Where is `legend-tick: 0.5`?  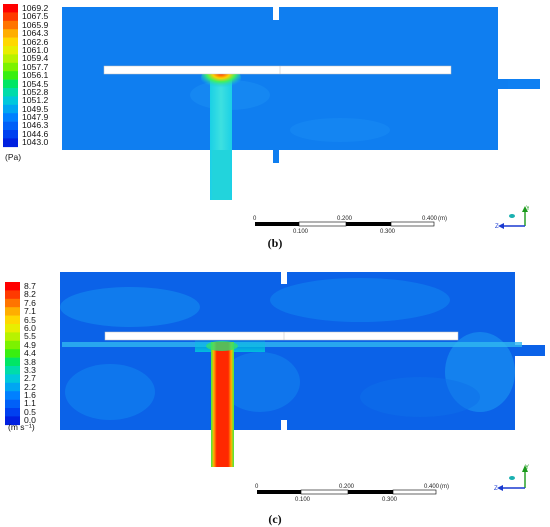
legend-tick: 0.5 is located at coordinates (30, 411).